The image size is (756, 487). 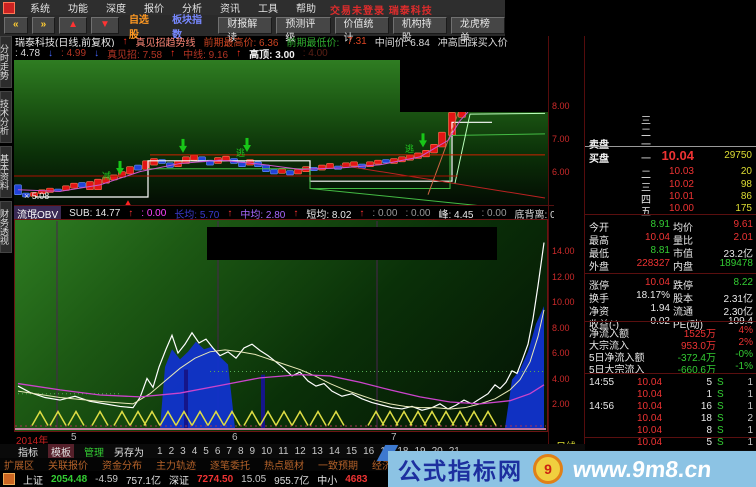 What do you see at coordinates (657, 237) in the screenshot?
I see `stat-value: 10.04` at bounding box center [657, 237].